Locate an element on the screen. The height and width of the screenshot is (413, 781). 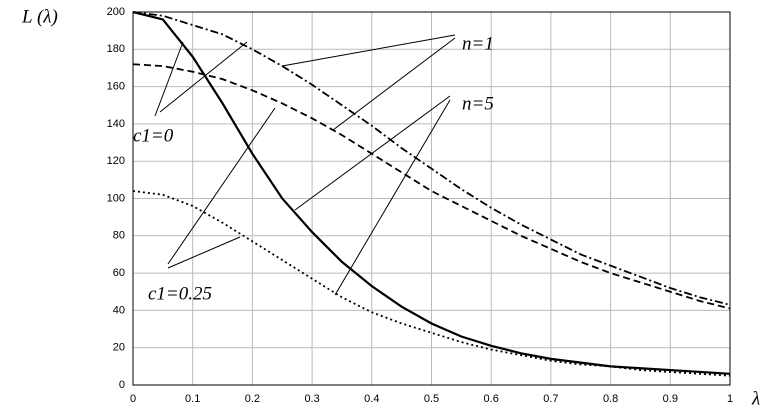
y-tick-label: 160 is located at coordinates (116, 87).